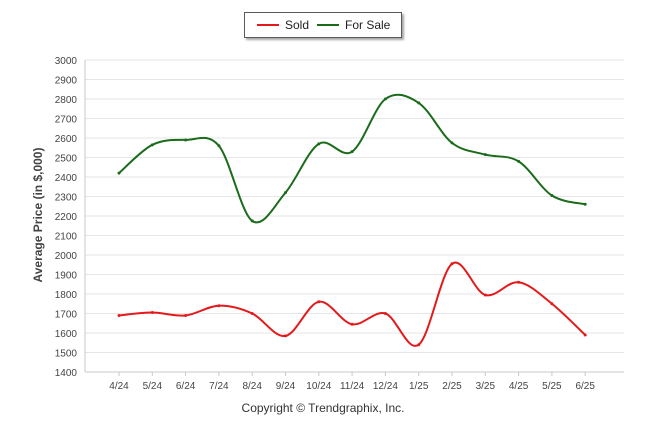  What do you see at coordinates (66, 315) in the screenshot?
I see `y-tick-label: 1700` at bounding box center [66, 315].